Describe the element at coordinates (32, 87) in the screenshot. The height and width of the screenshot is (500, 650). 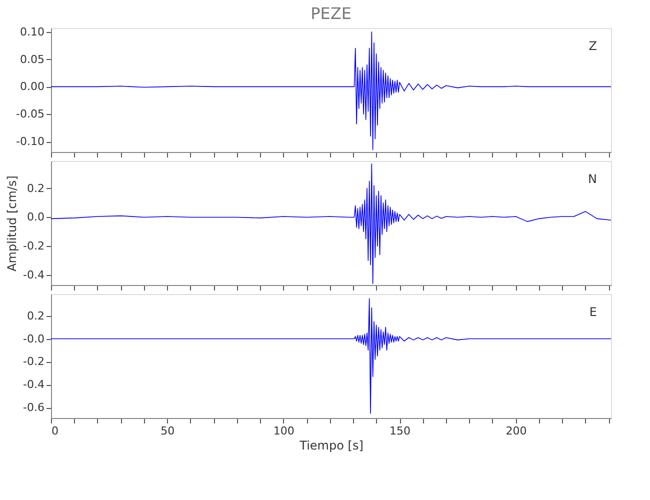
I see `y-tick-label: 0.00` at that location.